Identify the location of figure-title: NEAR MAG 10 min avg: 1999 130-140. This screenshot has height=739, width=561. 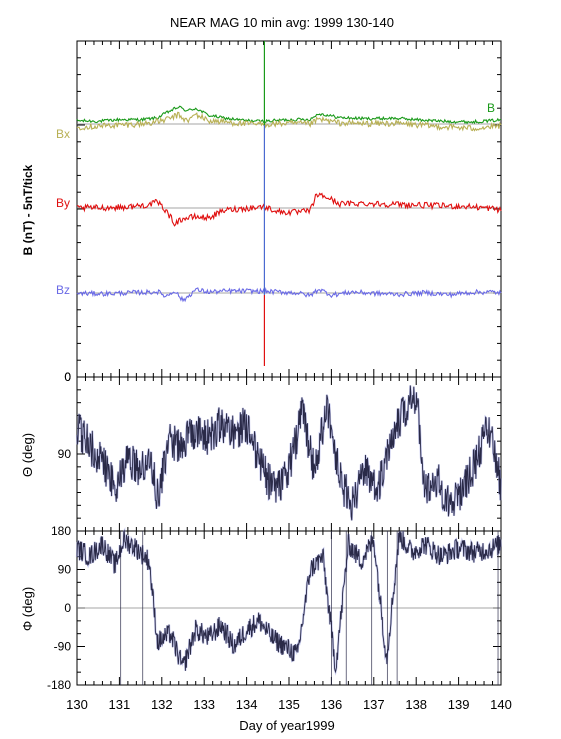
(282, 22).